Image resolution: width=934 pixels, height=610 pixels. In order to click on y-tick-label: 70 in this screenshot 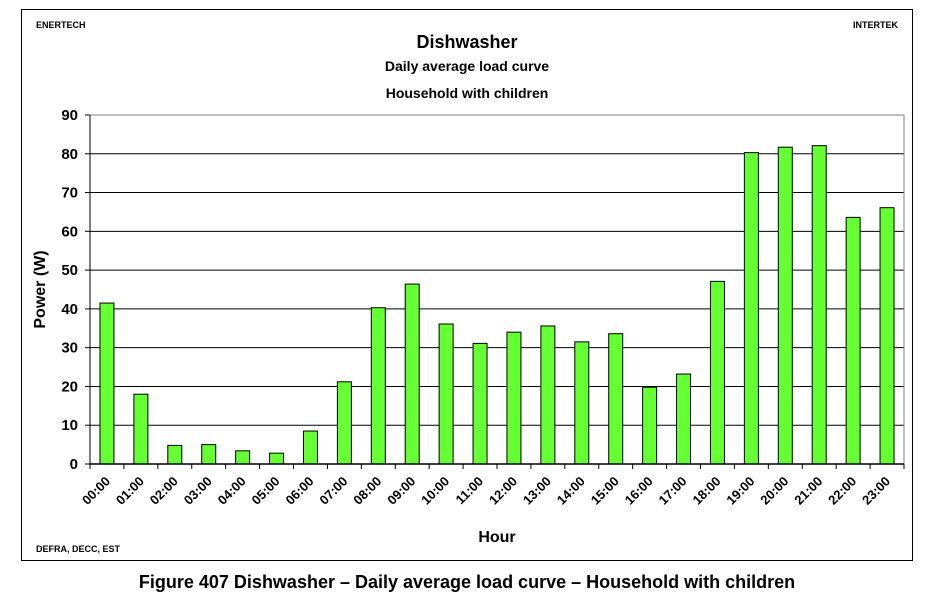, I will do `click(69, 193)`.